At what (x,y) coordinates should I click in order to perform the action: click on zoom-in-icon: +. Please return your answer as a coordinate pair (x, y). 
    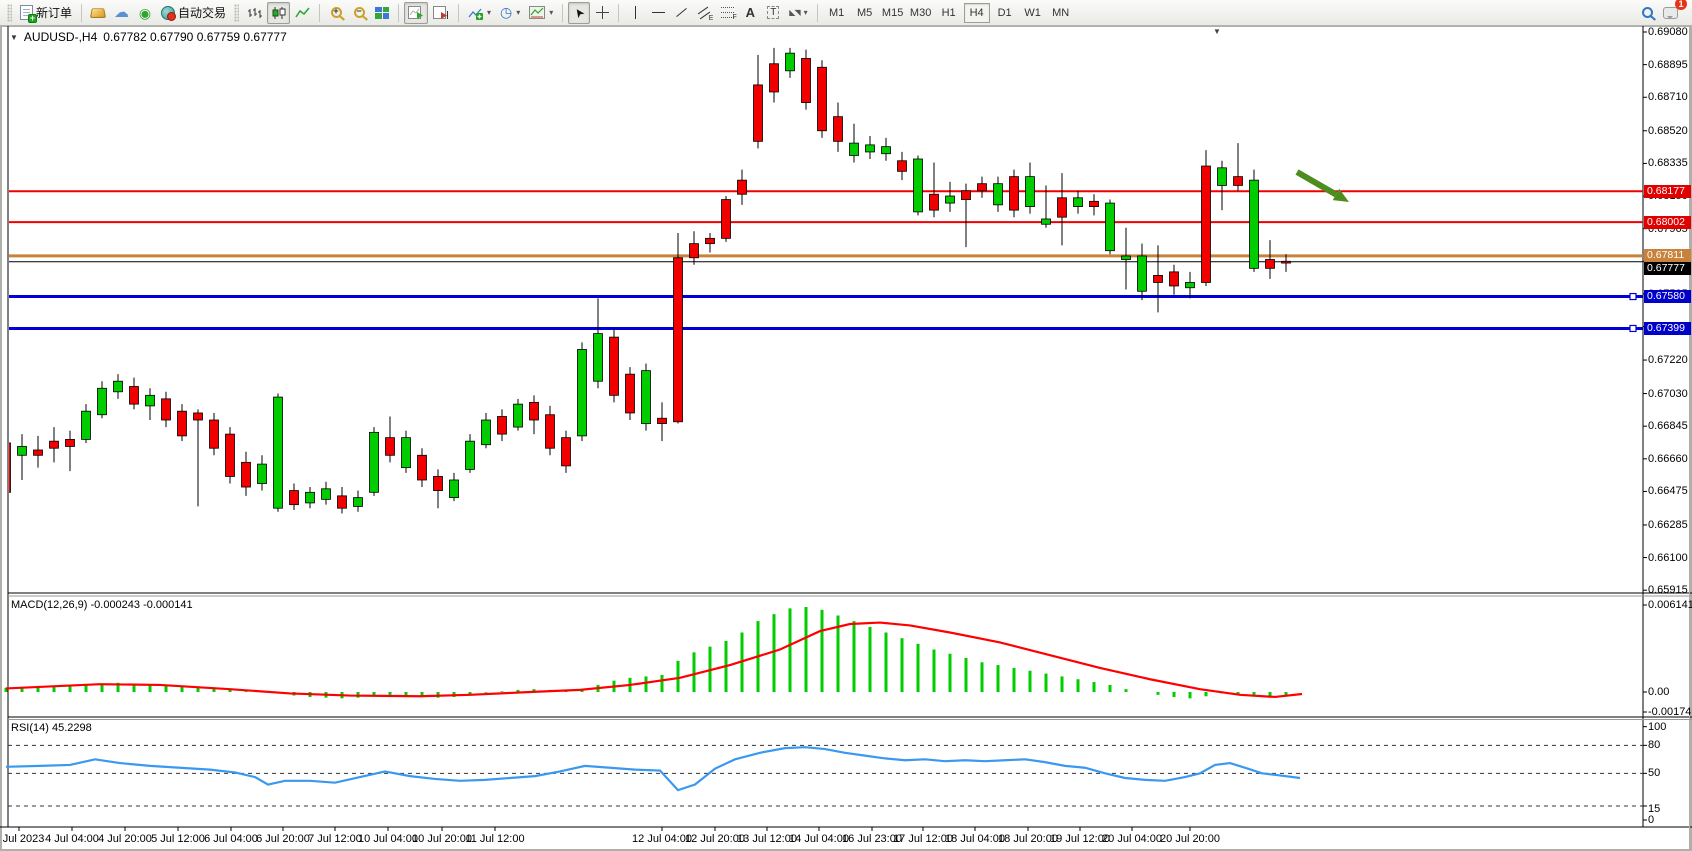
    Looking at the image, I should click on (336, 12).